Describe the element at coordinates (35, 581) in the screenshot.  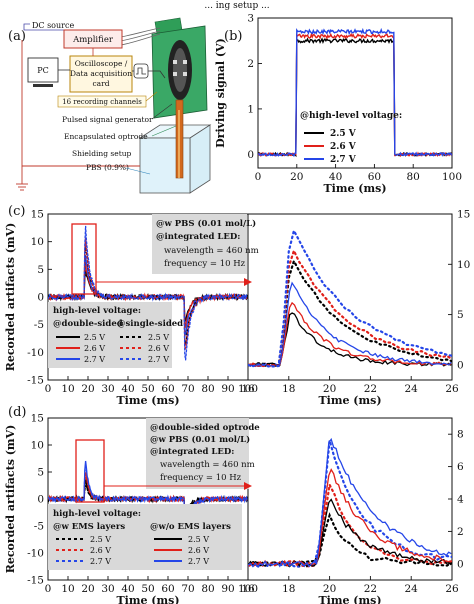
I see `y-tick-label: -15` at that location.